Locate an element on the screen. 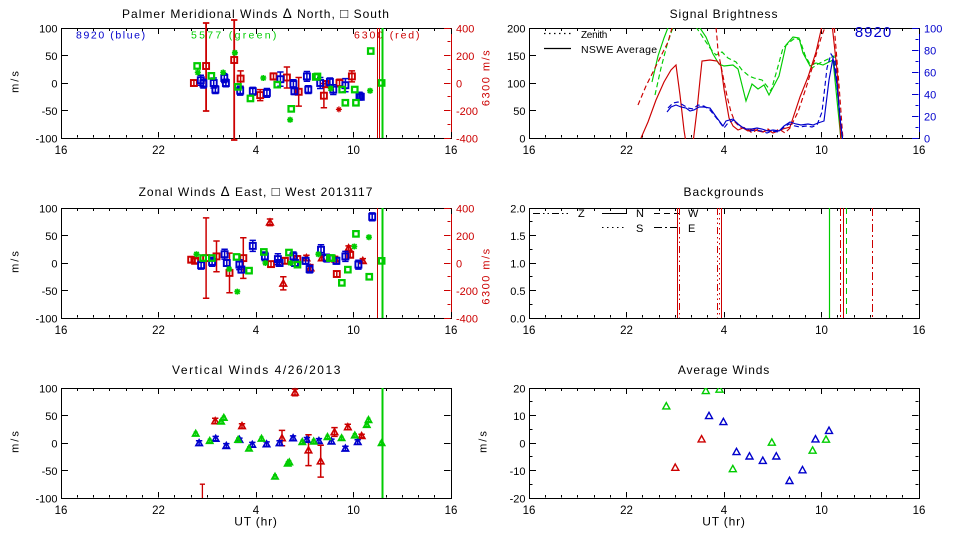 Image resolution: width=960 pixels, height=540 pixels. svg-text: N is located at coordinates (640, 214).